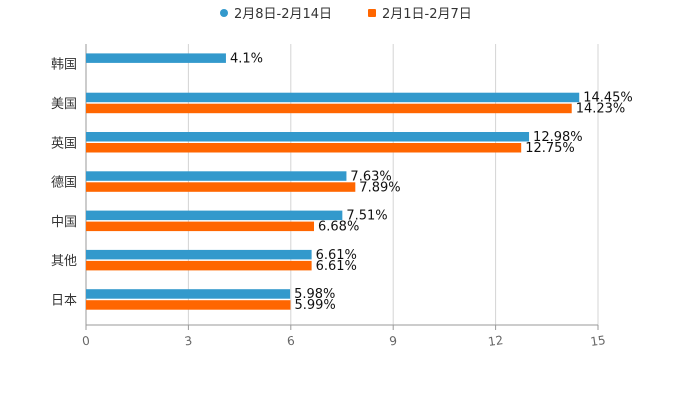  I want to click on x-tick-label: 3, so click(189, 341).